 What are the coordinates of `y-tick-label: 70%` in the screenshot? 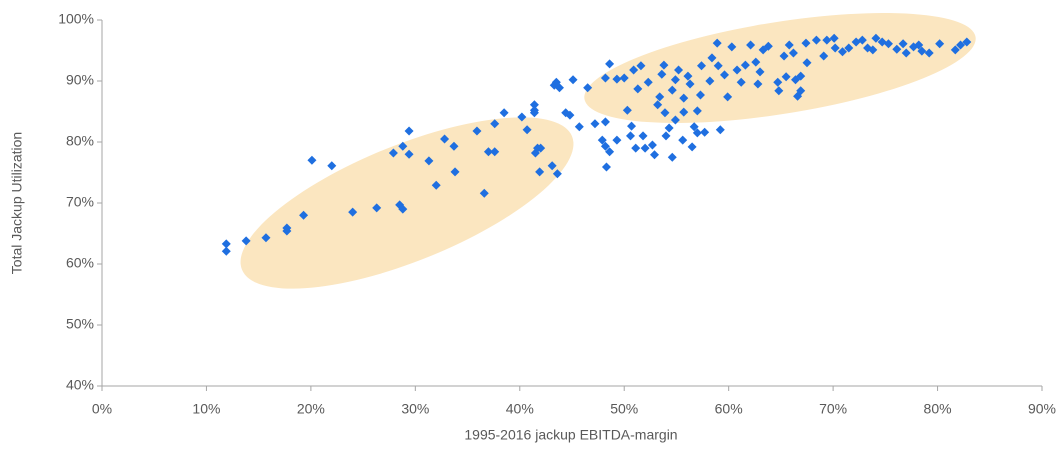 It's located at (80, 202).